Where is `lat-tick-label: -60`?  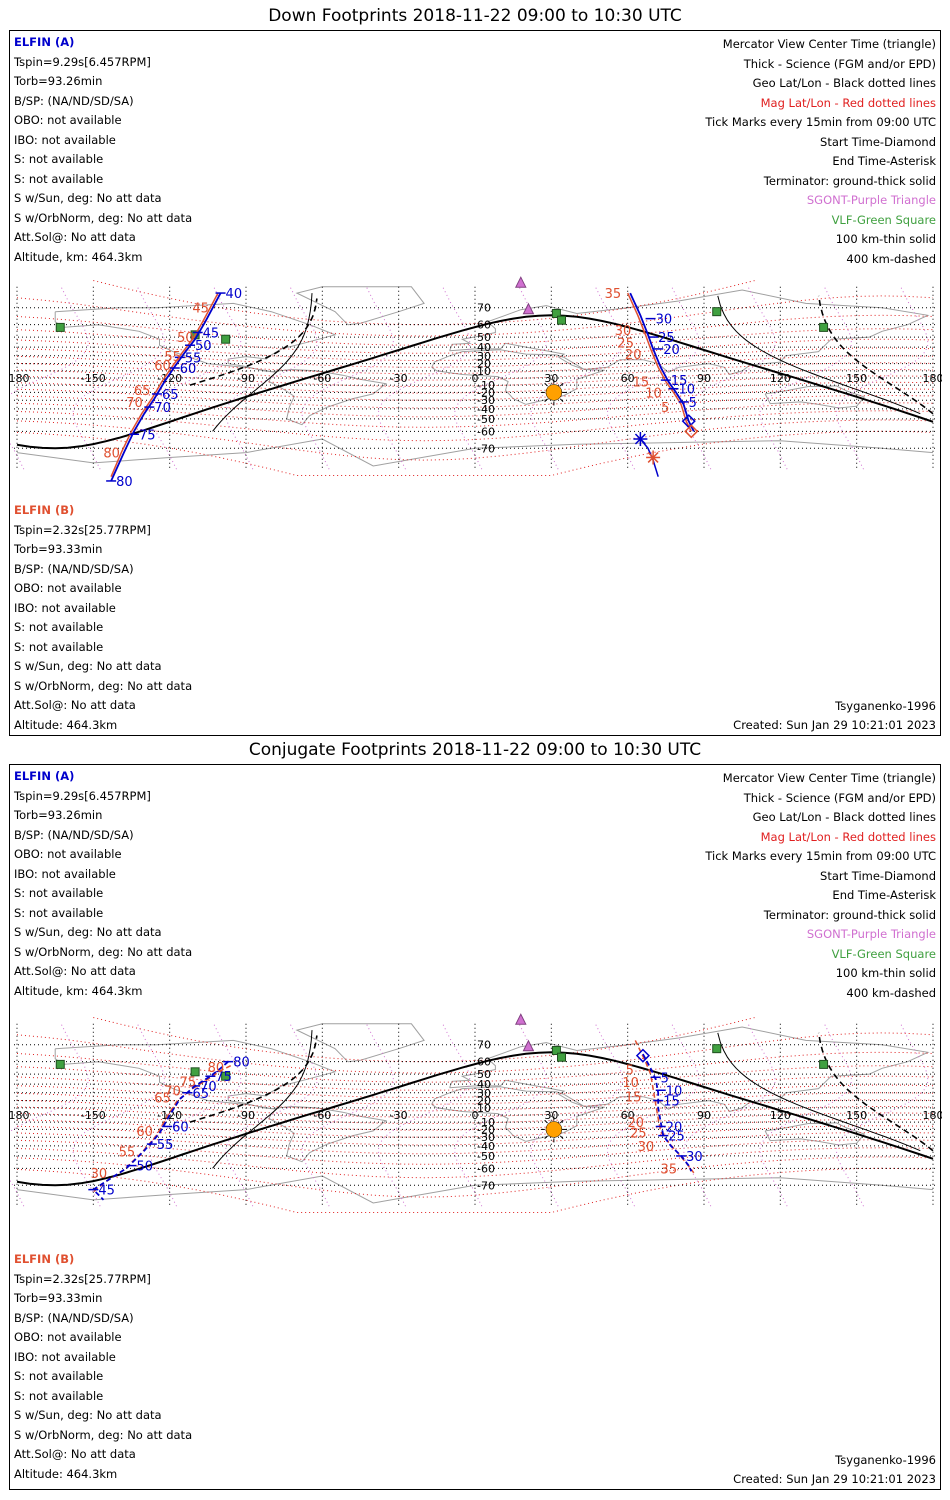
lat-tick-label: -60 is located at coordinates (486, 1168).